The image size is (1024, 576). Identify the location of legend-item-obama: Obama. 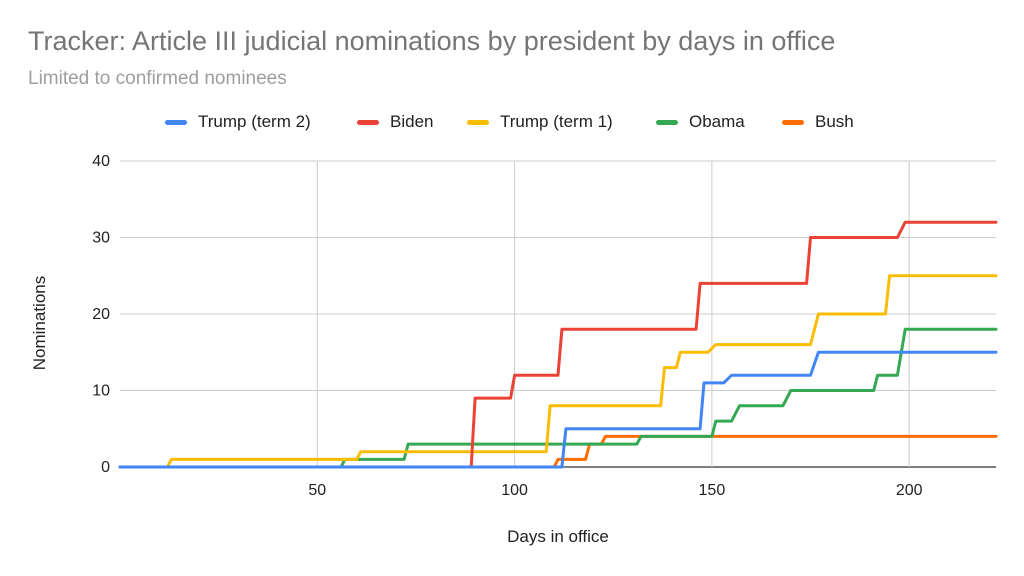
(700, 122).